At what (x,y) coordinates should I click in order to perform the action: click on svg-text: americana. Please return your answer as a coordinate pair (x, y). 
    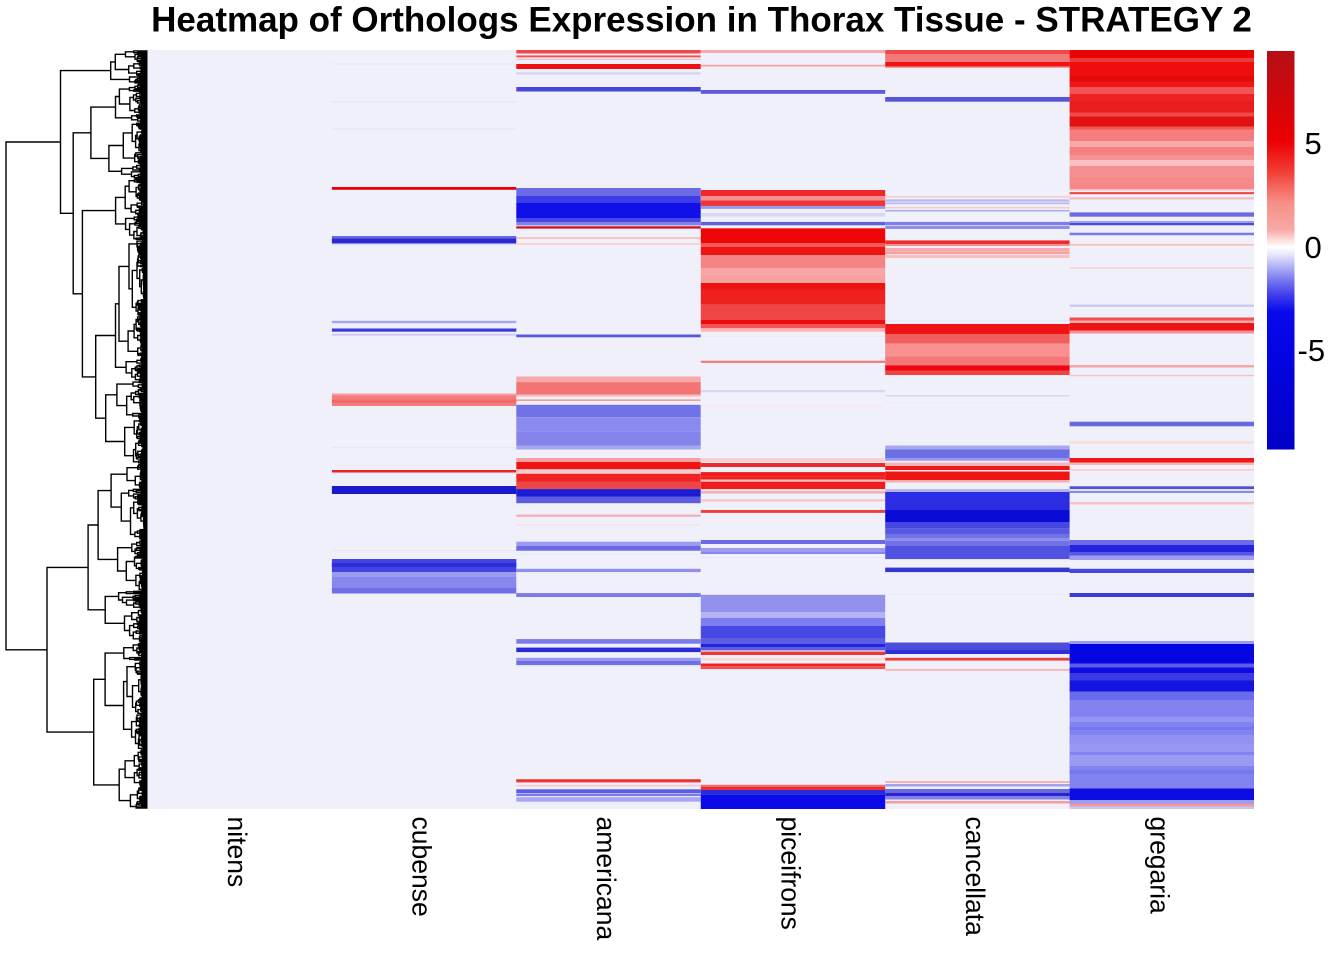
    Looking at the image, I should click on (606, 879).